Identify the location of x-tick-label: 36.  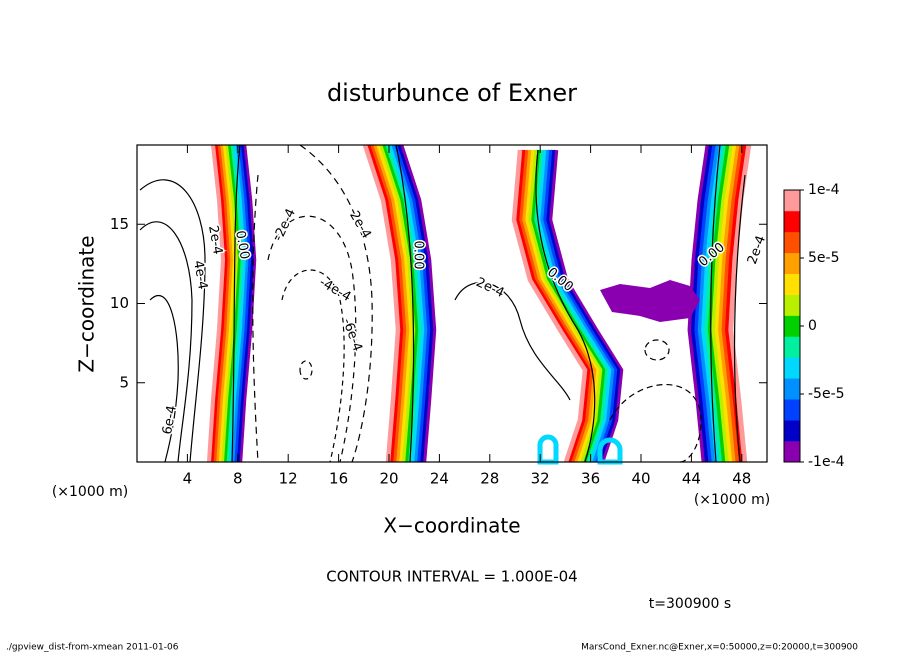
(590, 479).